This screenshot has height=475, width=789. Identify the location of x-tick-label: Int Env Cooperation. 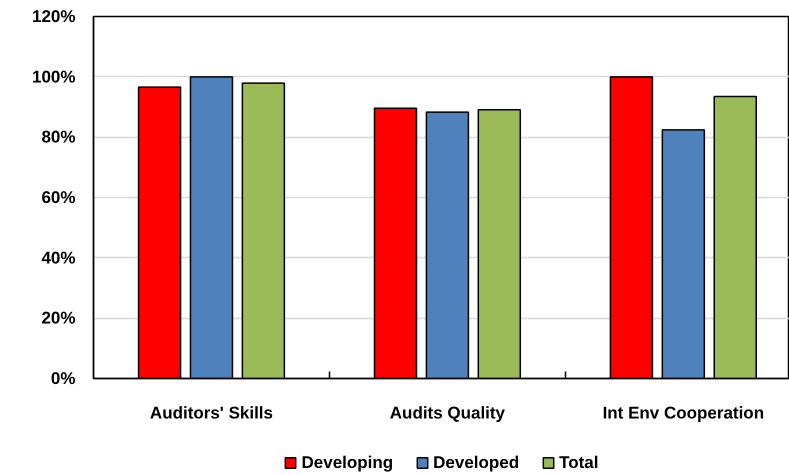
(683, 413).